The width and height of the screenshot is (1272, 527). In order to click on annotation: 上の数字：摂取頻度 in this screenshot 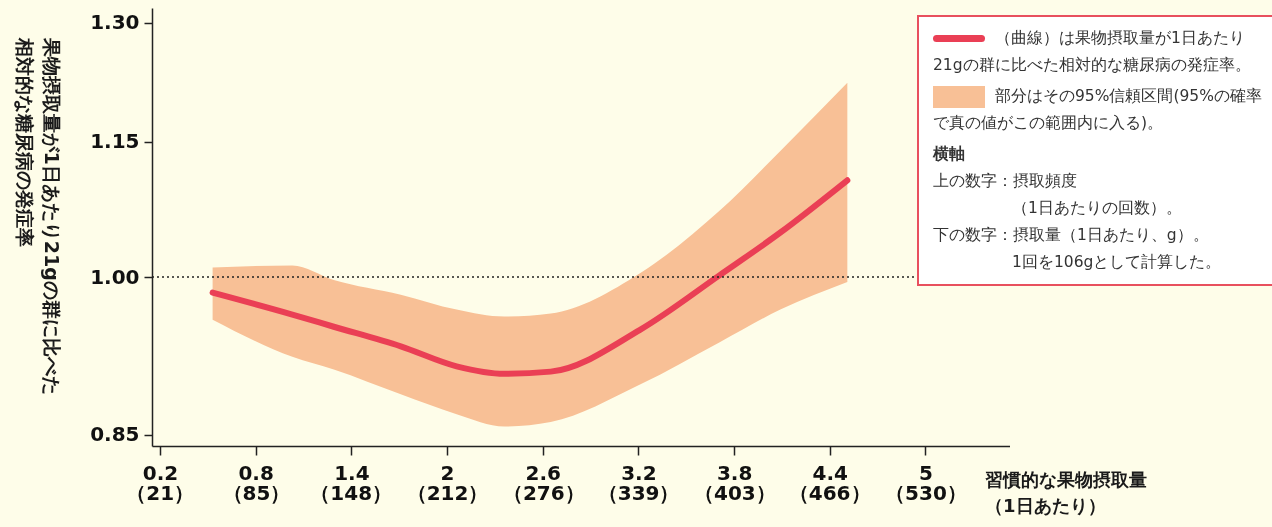, I will do `click(1005, 181)`.